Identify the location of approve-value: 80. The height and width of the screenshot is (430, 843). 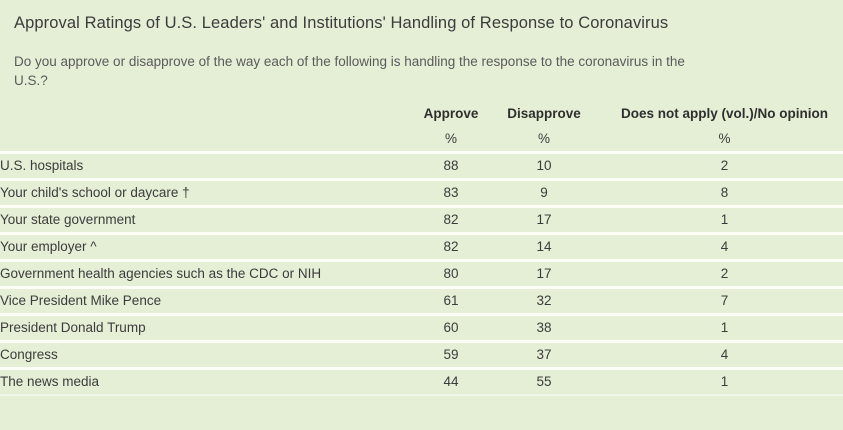
(451, 272).